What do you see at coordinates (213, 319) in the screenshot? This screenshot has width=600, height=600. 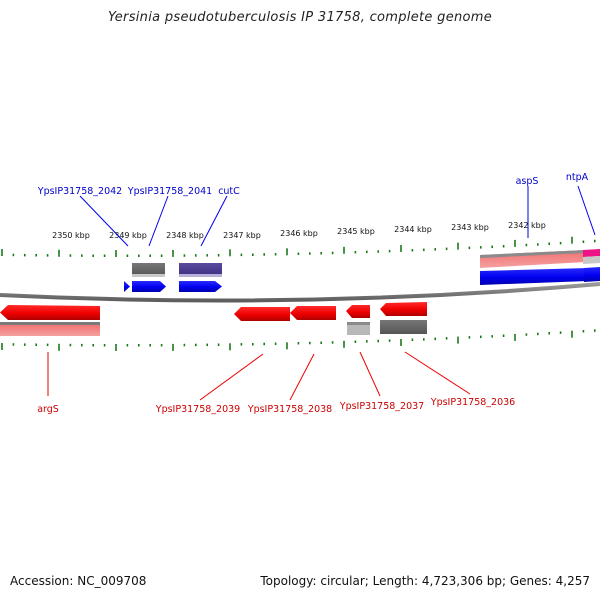 I see `reverse-strand` at bounding box center [213, 319].